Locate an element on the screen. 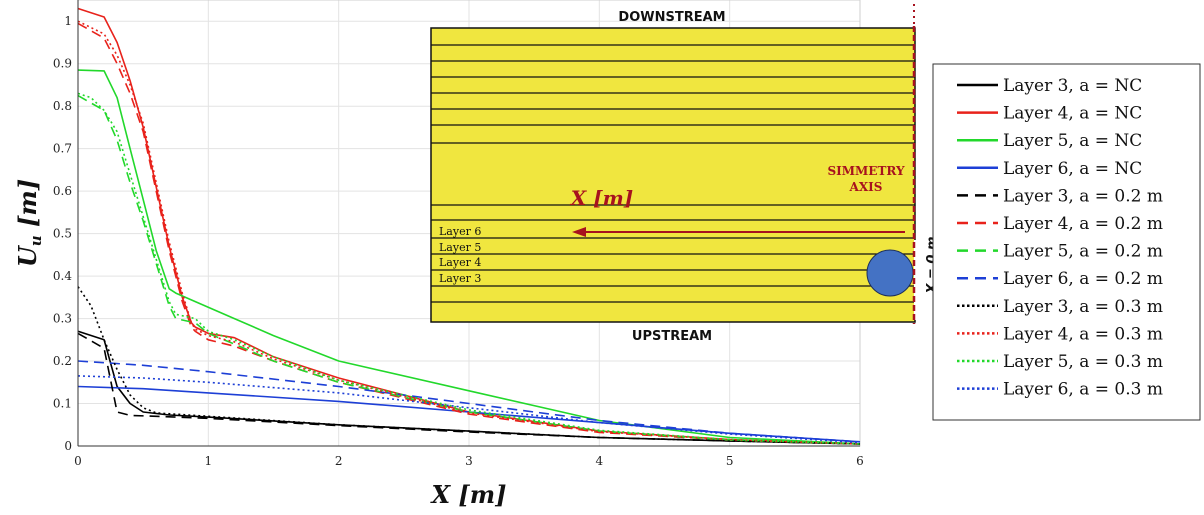 This screenshot has width=1204, height=515. x-tick-label: 3 is located at coordinates (469, 461).